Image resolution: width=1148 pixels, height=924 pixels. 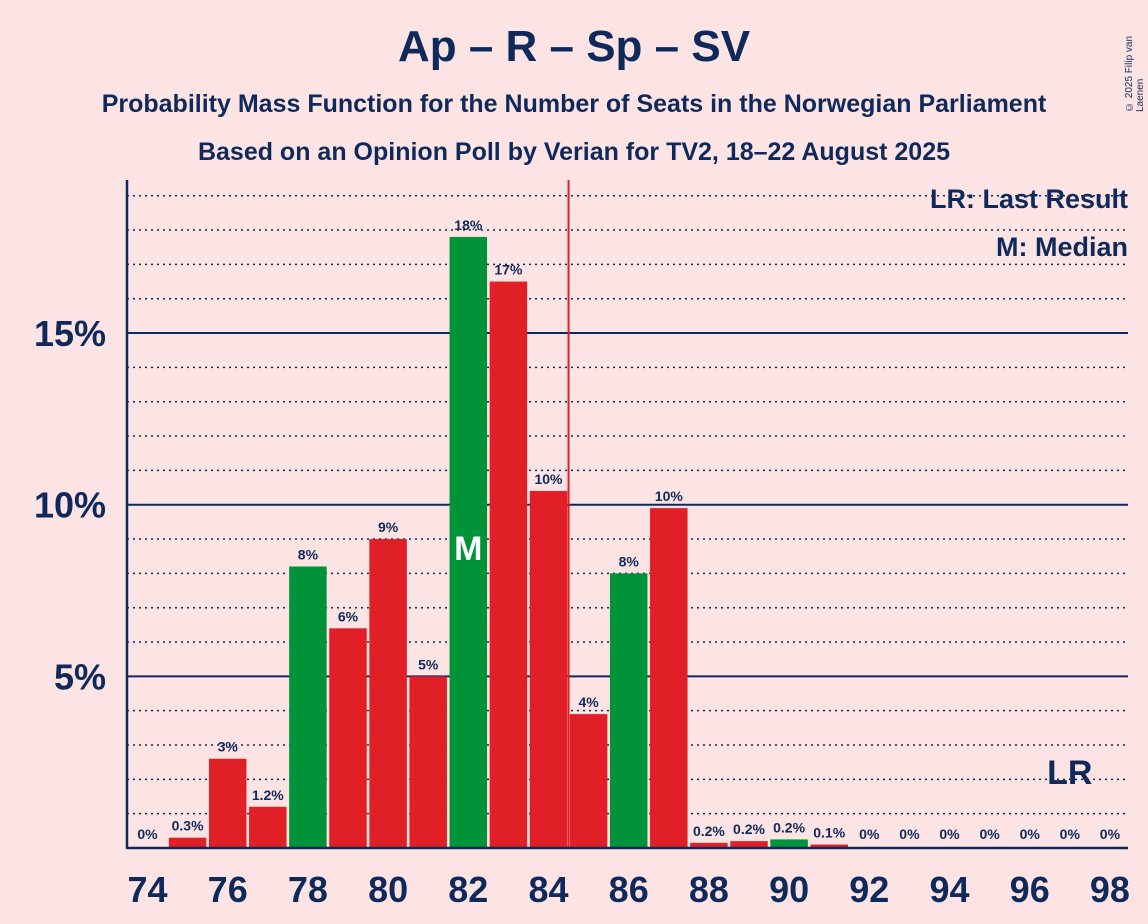 What do you see at coordinates (147, 889) in the screenshot?
I see `x-tick-label: 74` at bounding box center [147, 889].